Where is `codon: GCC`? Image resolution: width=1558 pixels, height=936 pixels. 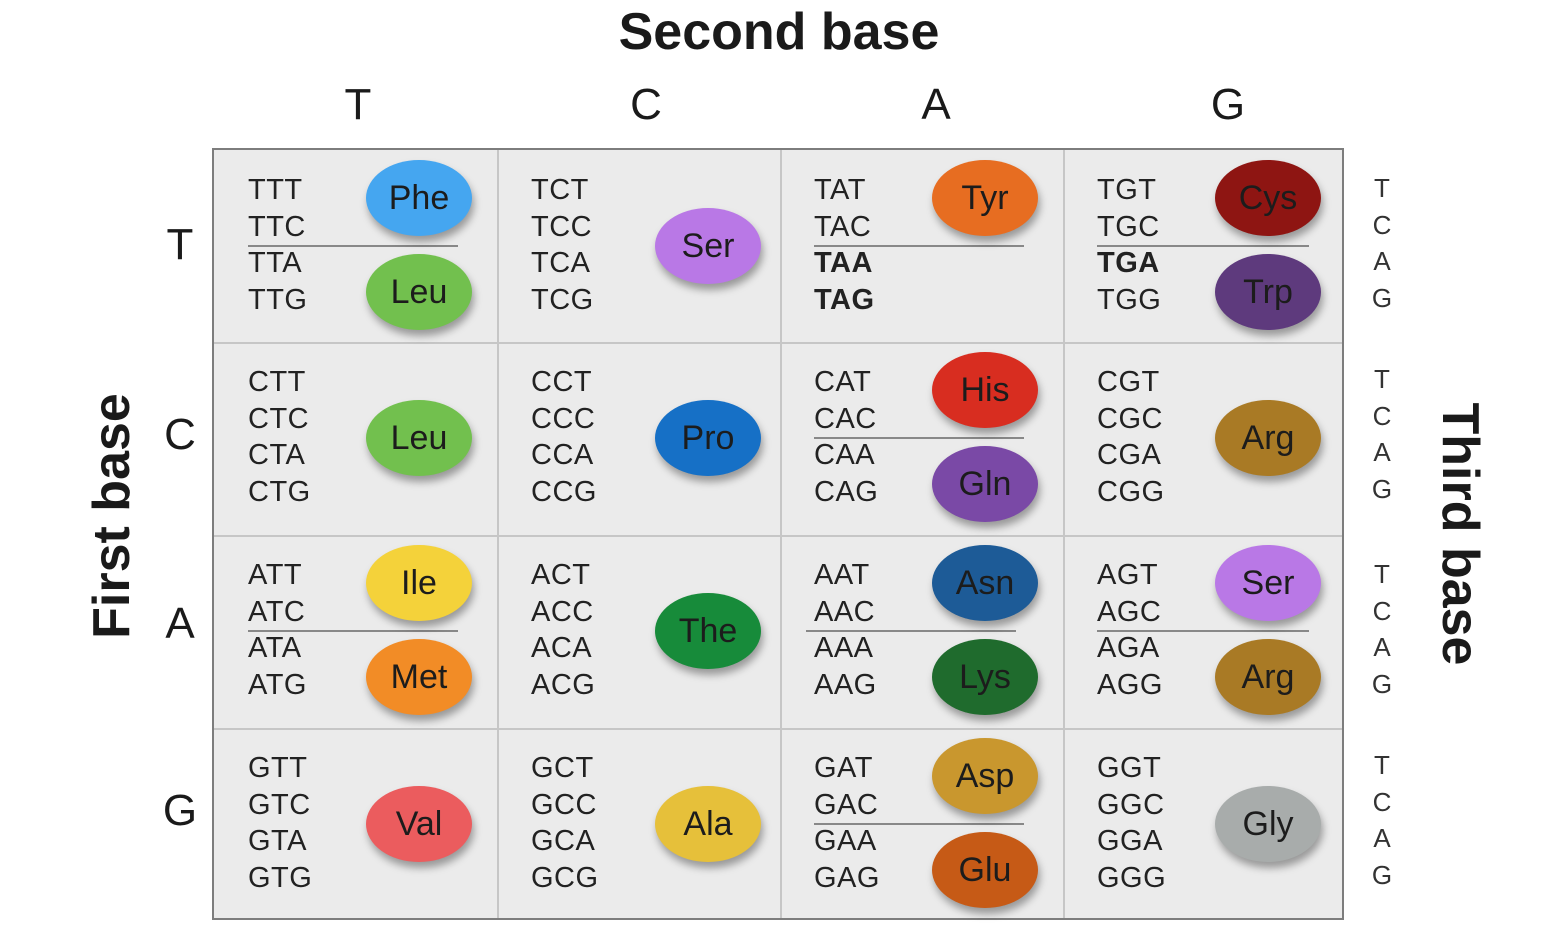 codon: GCC is located at coordinates (564, 804).